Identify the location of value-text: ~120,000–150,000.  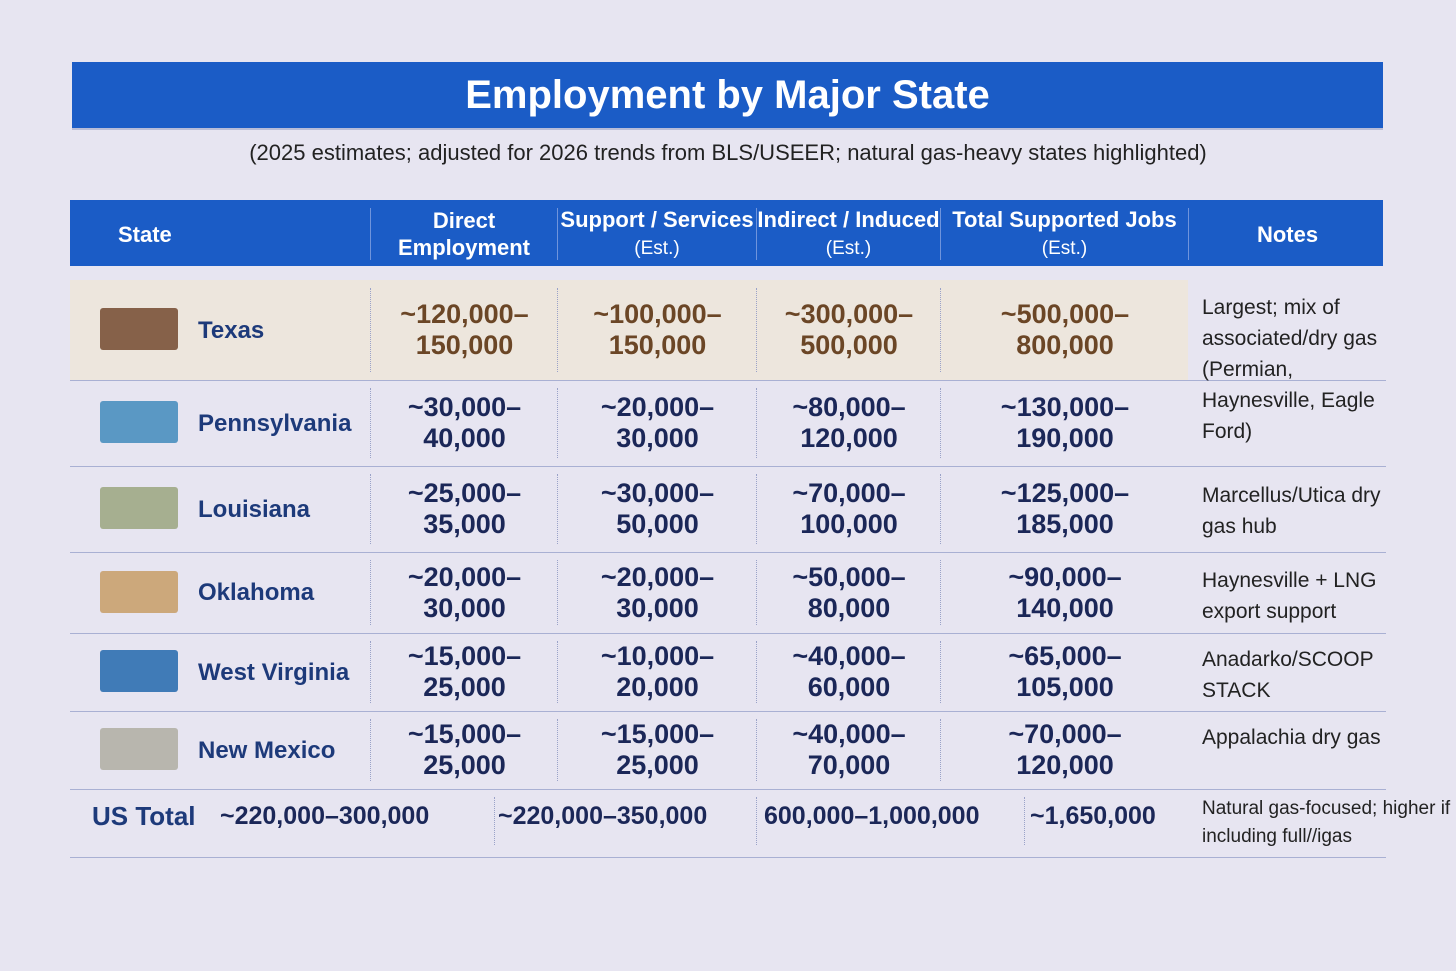
(464, 329).